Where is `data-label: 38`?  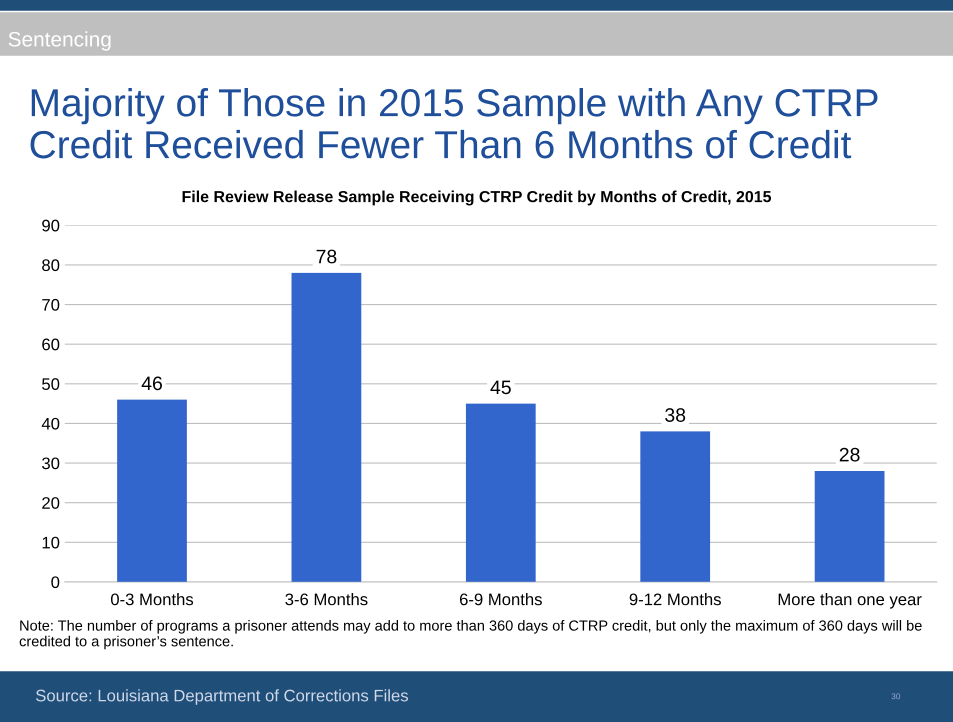 data-label: 38 is located at coordinates (675, 415).